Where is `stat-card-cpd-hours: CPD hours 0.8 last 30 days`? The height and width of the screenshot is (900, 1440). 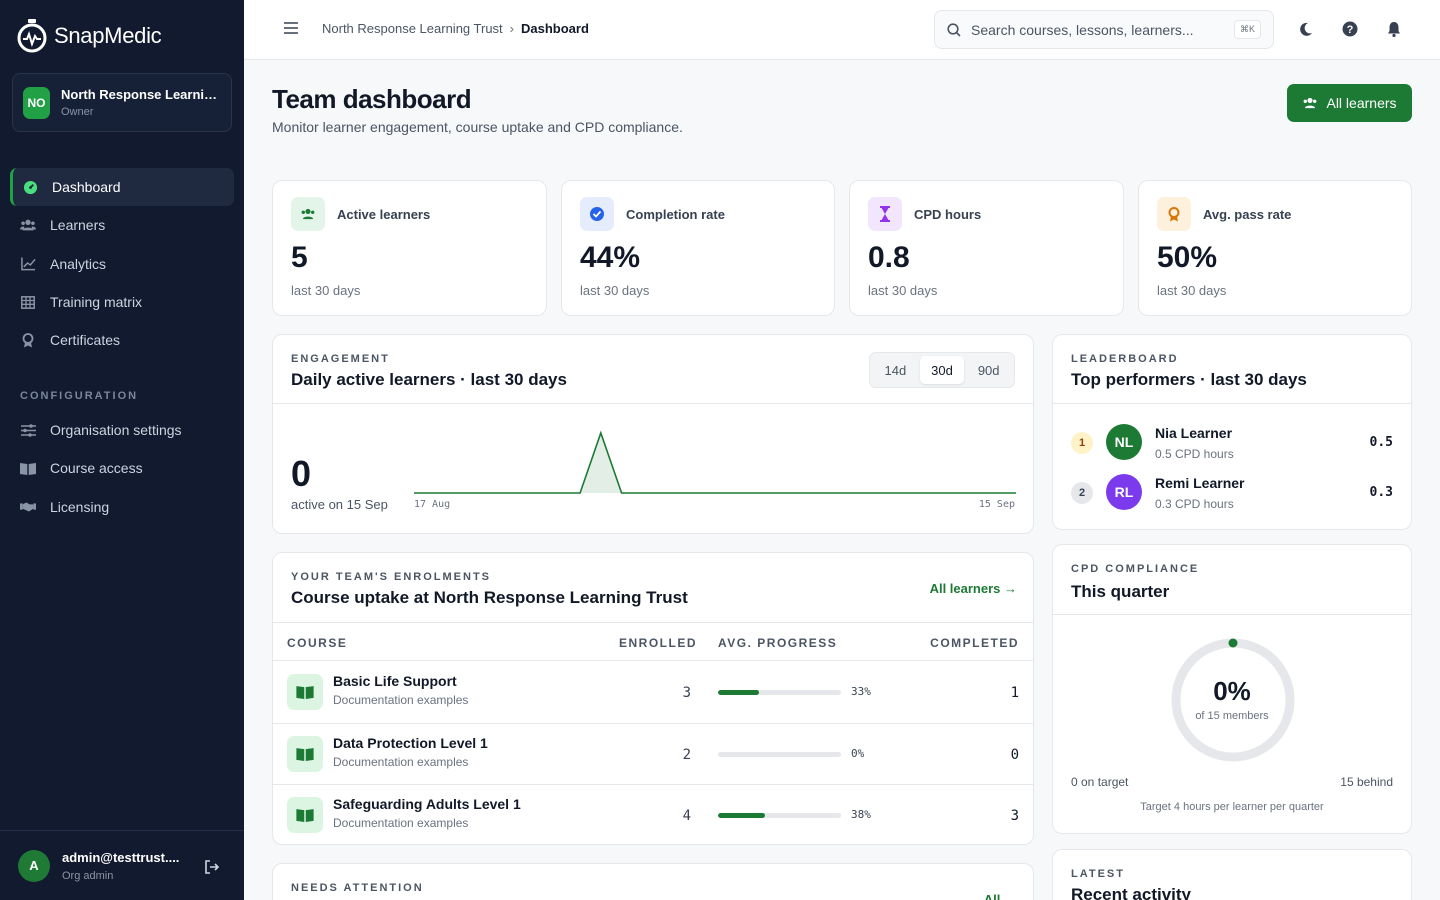 stat-card-cpd-hours: CPD hours 0.8 last 30 days is located at coordinates (986, 248).